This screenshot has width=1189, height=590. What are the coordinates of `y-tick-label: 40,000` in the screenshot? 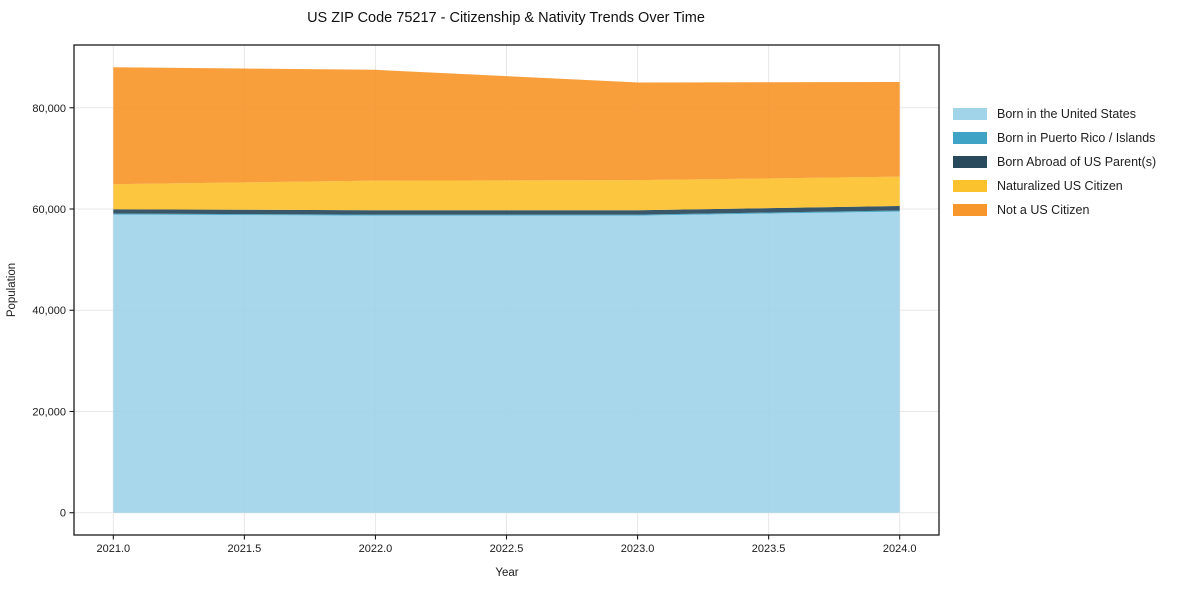 It's located at (49, 311).